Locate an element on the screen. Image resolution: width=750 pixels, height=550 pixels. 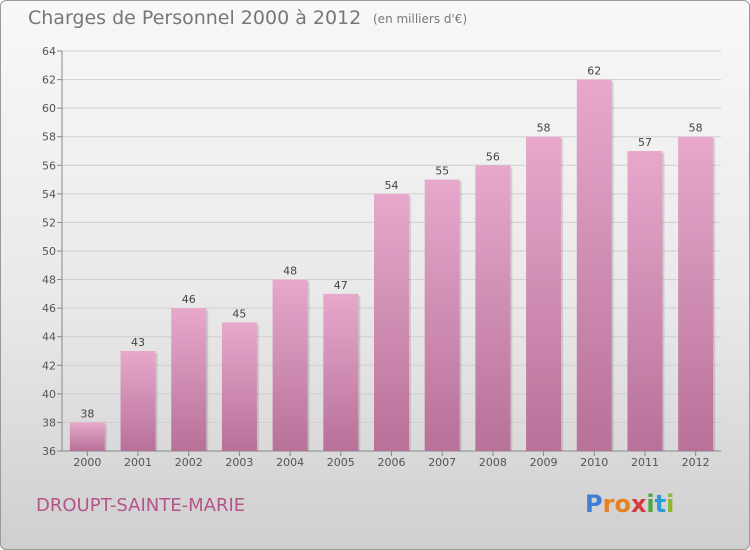
chart-subtitle: (en milliers d'€) is located at coordinates (420, 19).